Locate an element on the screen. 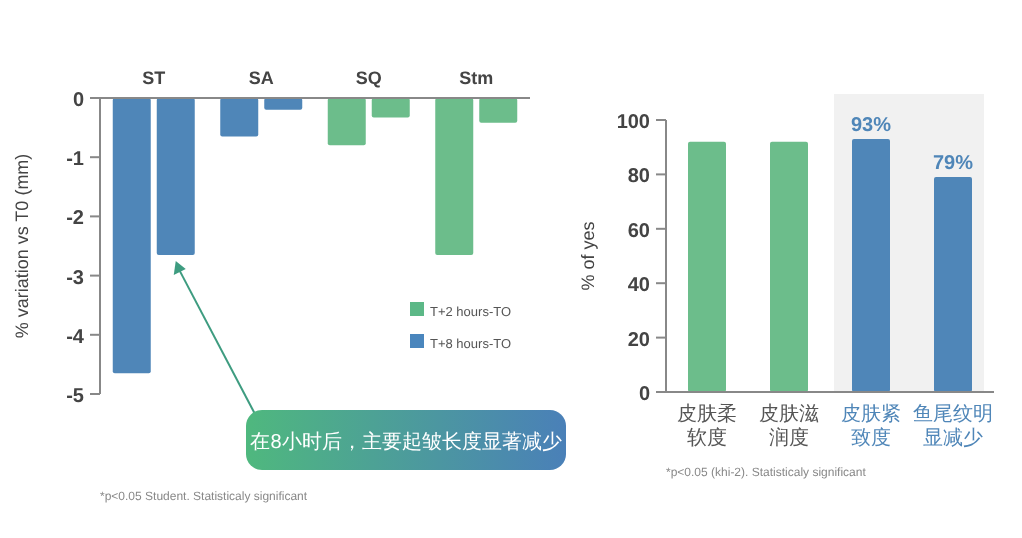  x-tick-label: 皮肤柔软度 is located at coordinates (707, 426).